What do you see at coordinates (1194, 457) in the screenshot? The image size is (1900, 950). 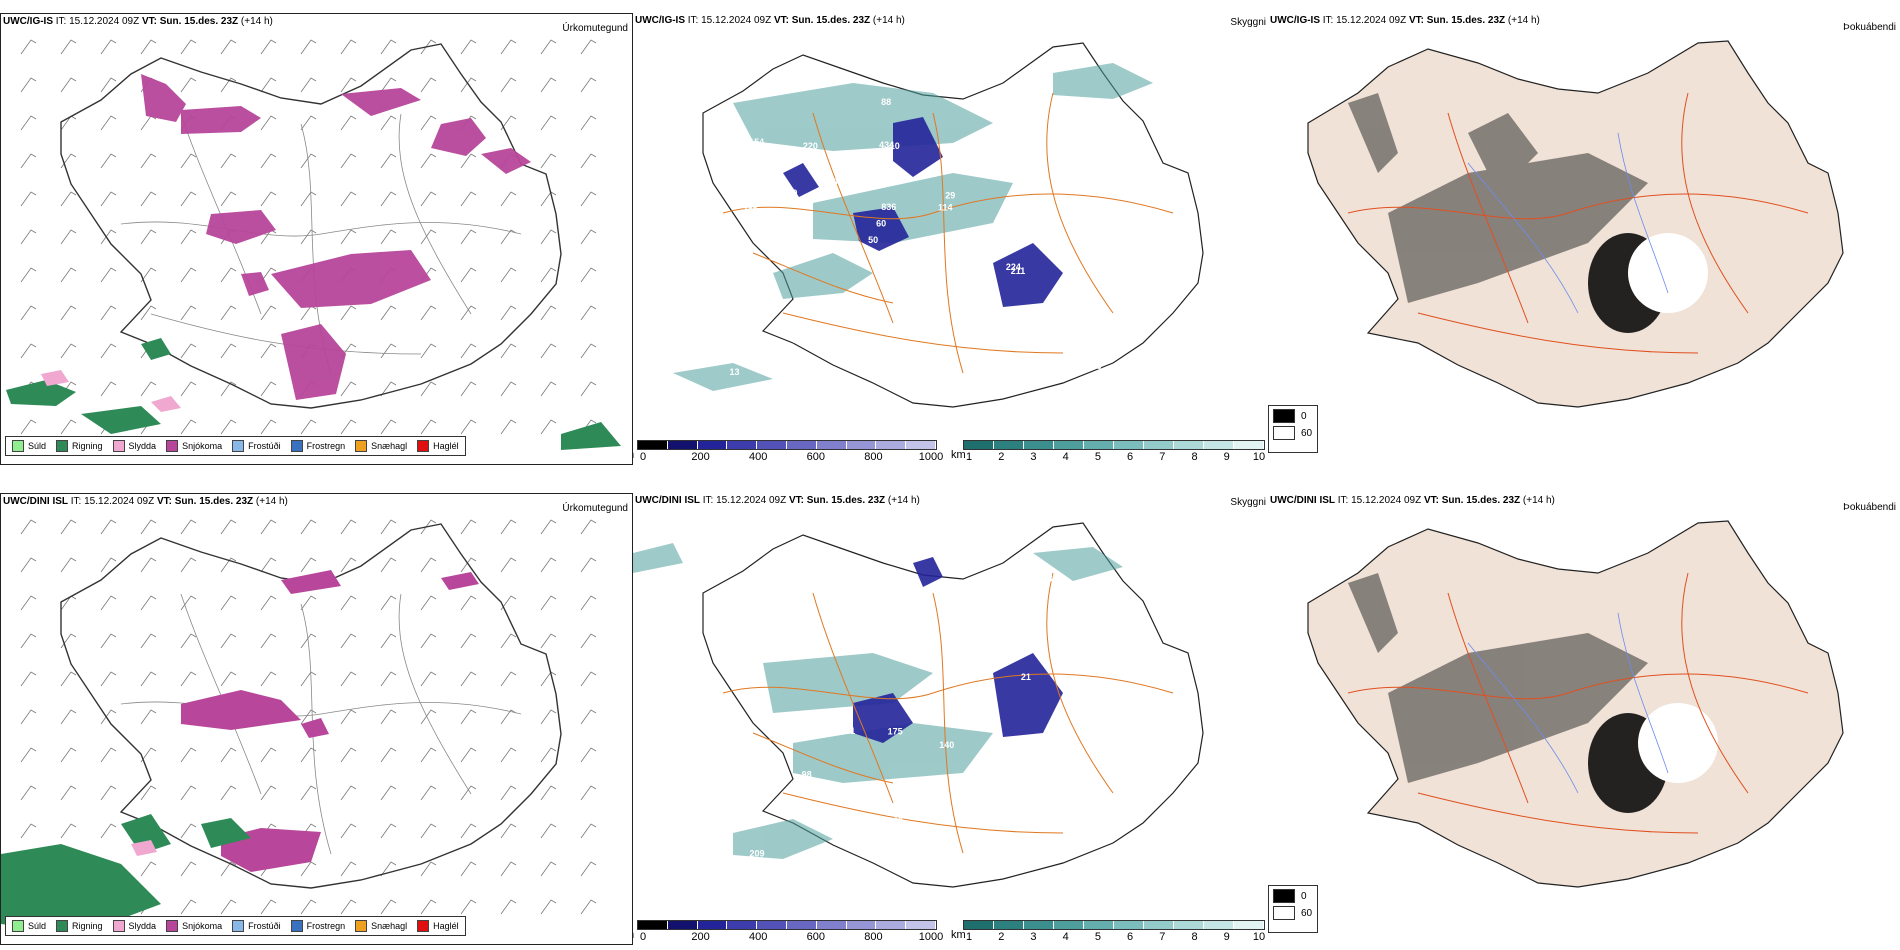 I see `colorbar-tick: 8` at bounding box center [1194, 457].